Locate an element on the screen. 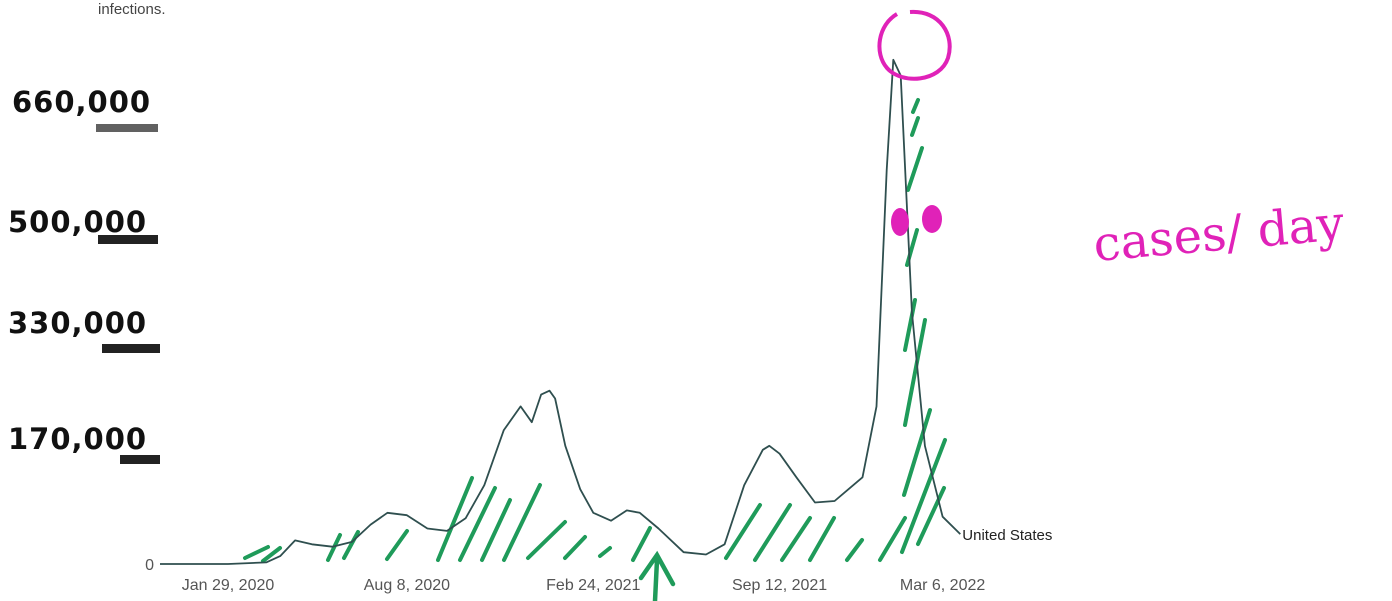  chart-caption-fragment: infections. is located at coordinates (132, 9).